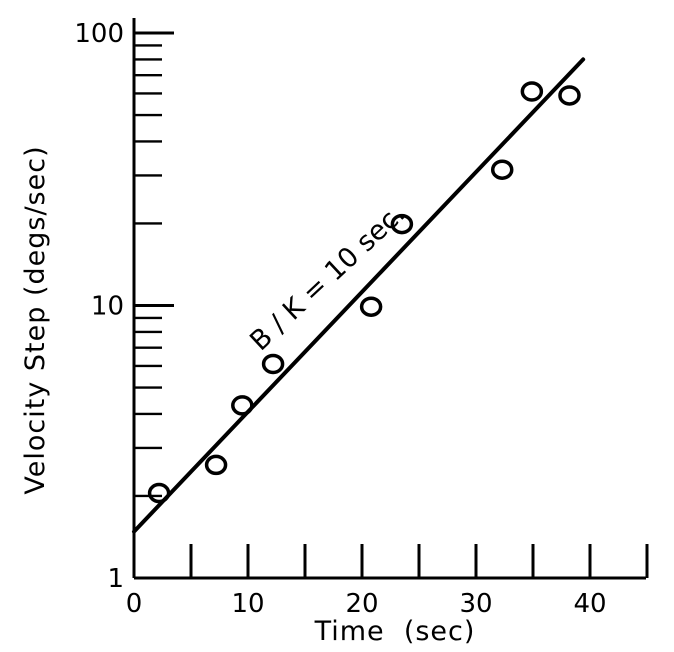  I want to click on annotation-text: B / K = 10 sec., so click(327, 277).